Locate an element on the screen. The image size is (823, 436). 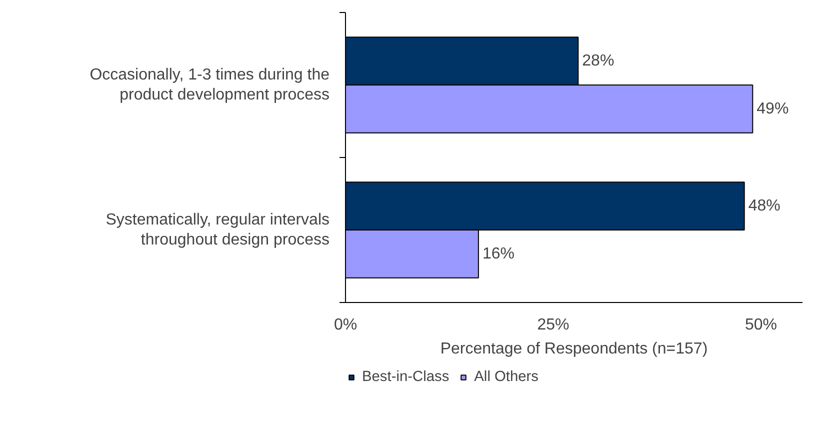
x-tick-label: 50% is located at coordinates (760, 325).